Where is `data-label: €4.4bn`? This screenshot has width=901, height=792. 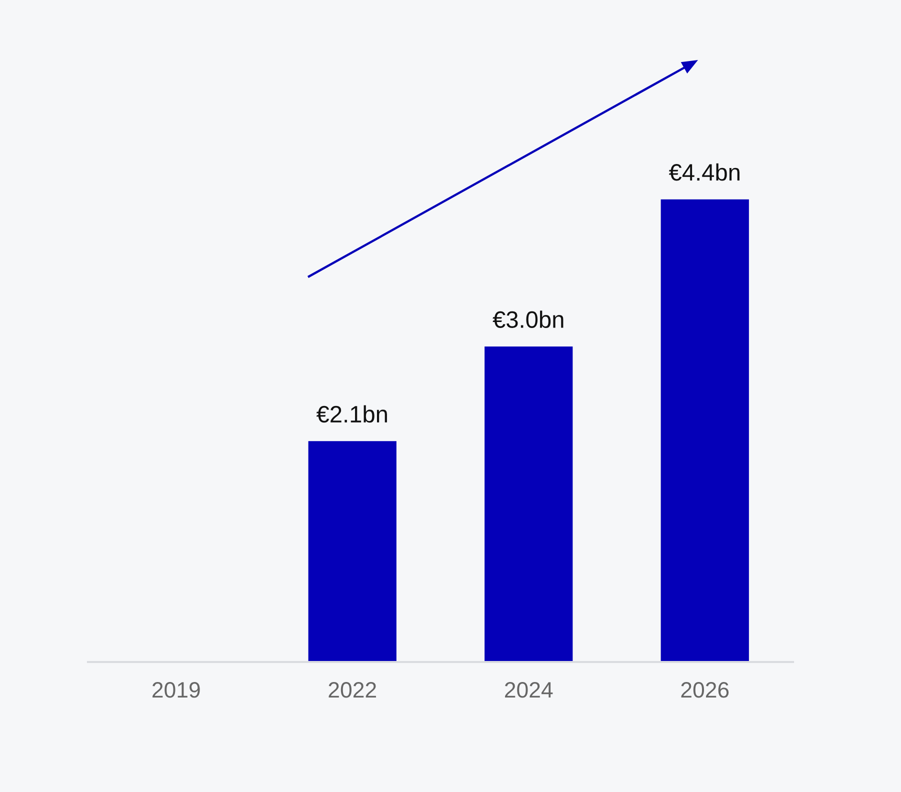
data-label: €4.4bn is located at coordinates (704, 172).